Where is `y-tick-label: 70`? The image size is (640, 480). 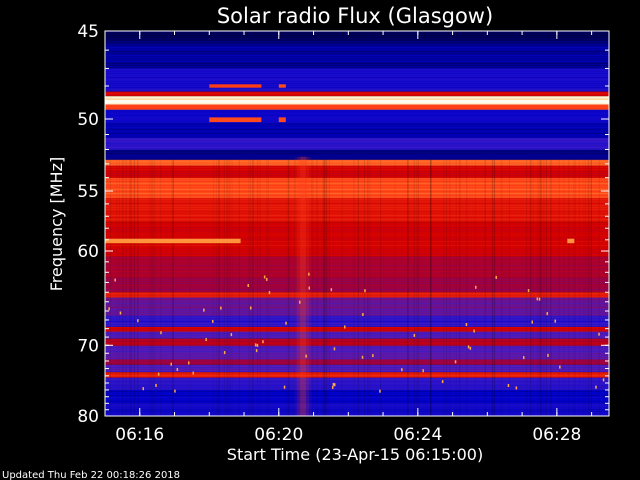 y-tick-label: 70 is located at coordinates (88, 346).